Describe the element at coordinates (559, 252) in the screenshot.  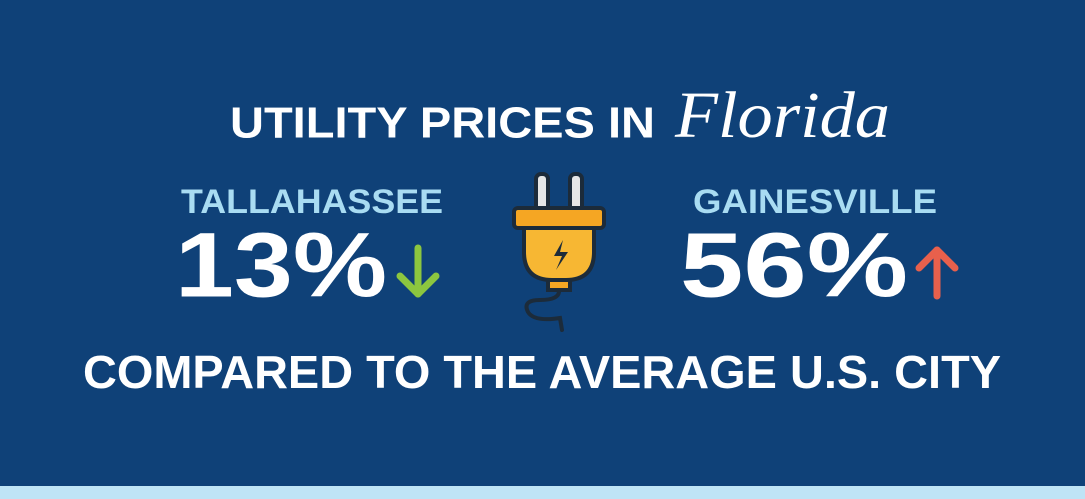
I see `plug-icon` at that location.